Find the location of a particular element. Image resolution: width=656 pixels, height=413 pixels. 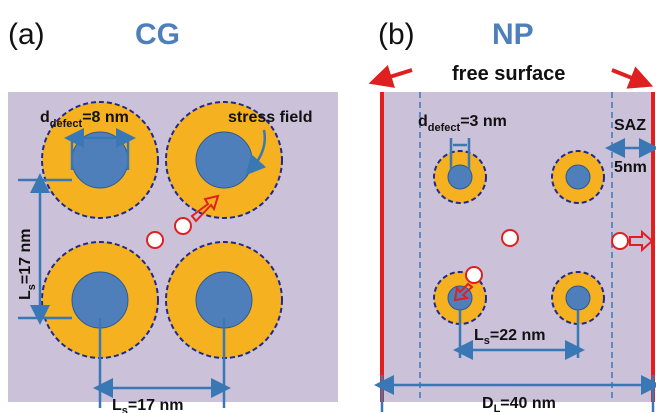

defect-size: ddefect=8 nm is located at coordinates (84, 119).